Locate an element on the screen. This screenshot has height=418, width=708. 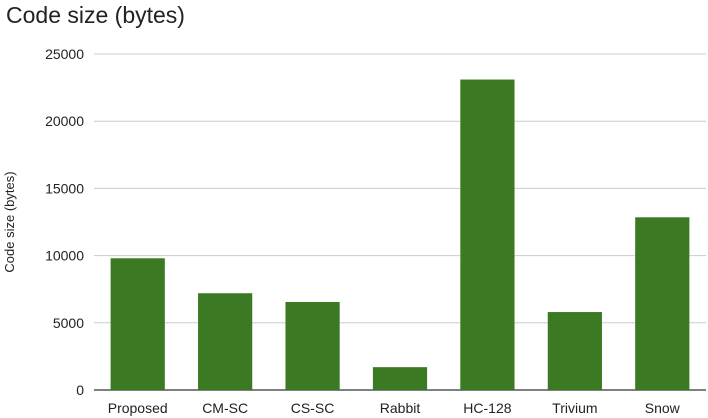
y-tick-labels: 0 5000 10000 15000 20000 25000 is located at coordinates (64, 222).